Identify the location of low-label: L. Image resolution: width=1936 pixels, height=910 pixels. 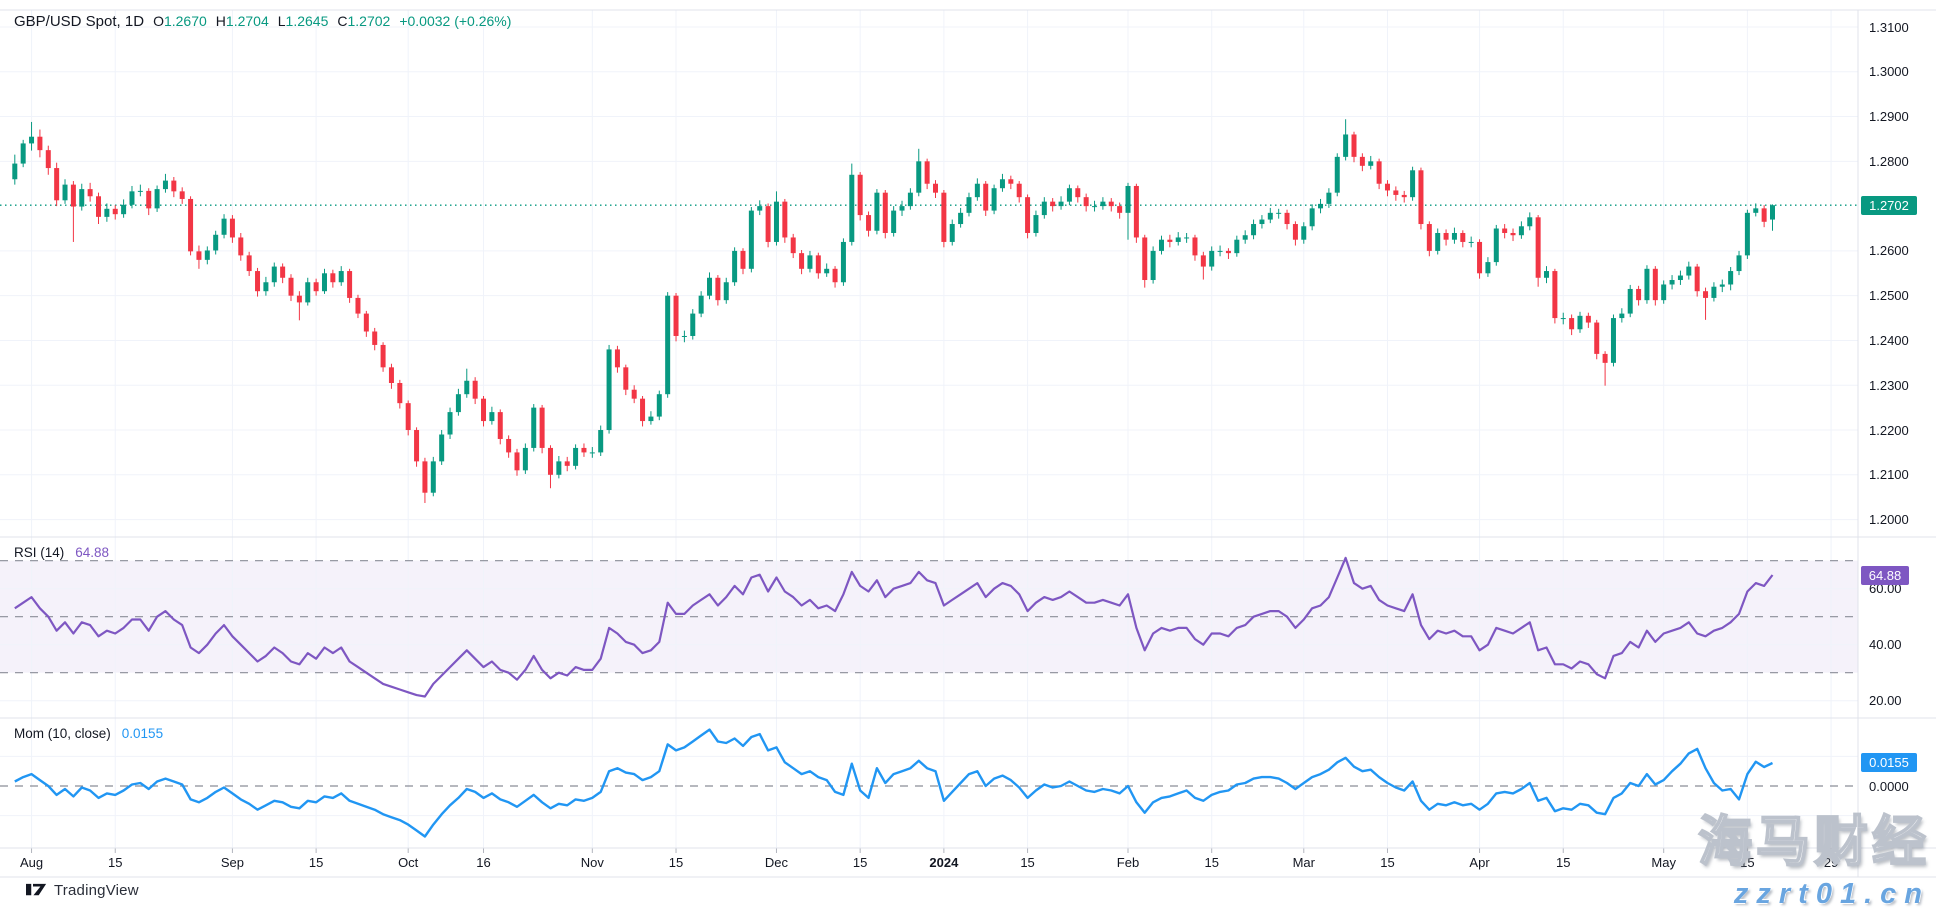
(281, 21).